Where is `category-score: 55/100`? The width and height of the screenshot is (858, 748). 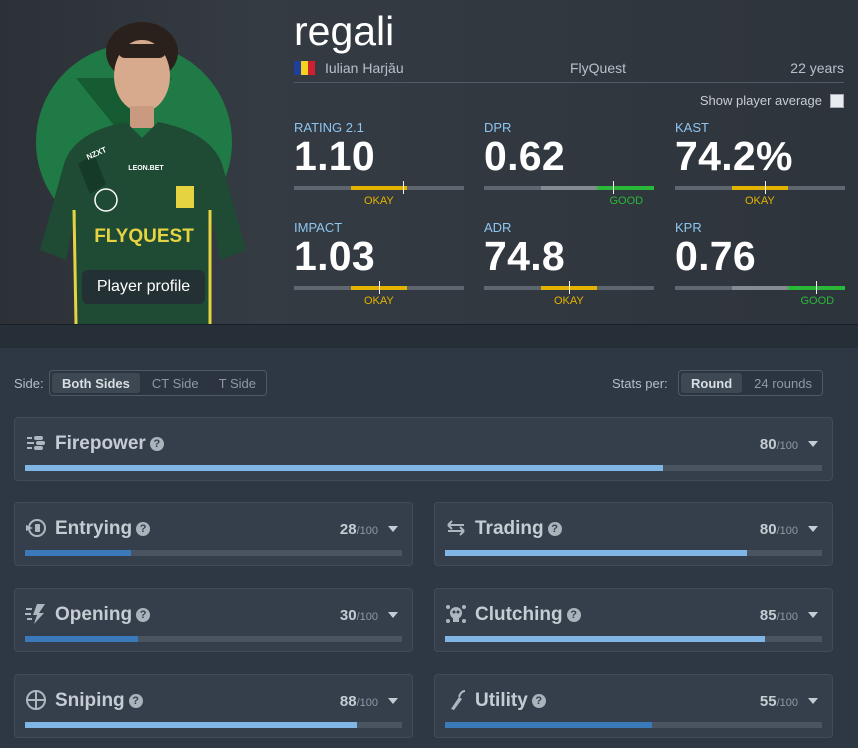
category-score: 55/100 is located at coordinates (779, 701).